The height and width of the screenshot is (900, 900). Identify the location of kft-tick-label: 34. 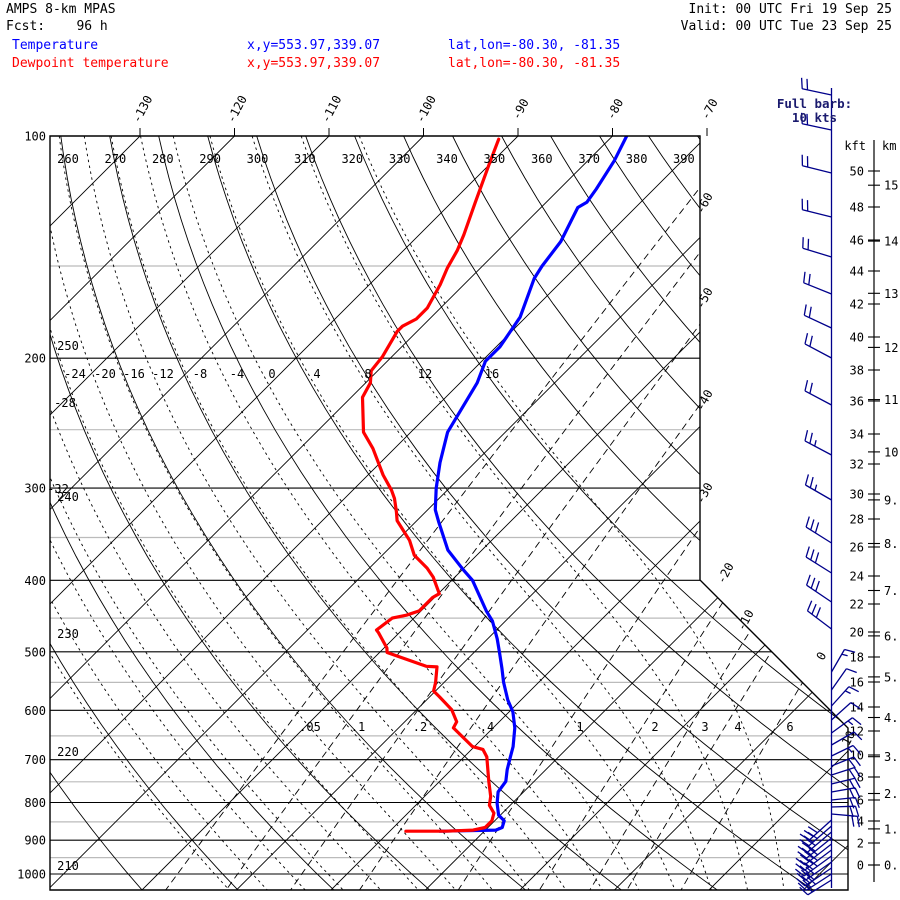
(857, 435).